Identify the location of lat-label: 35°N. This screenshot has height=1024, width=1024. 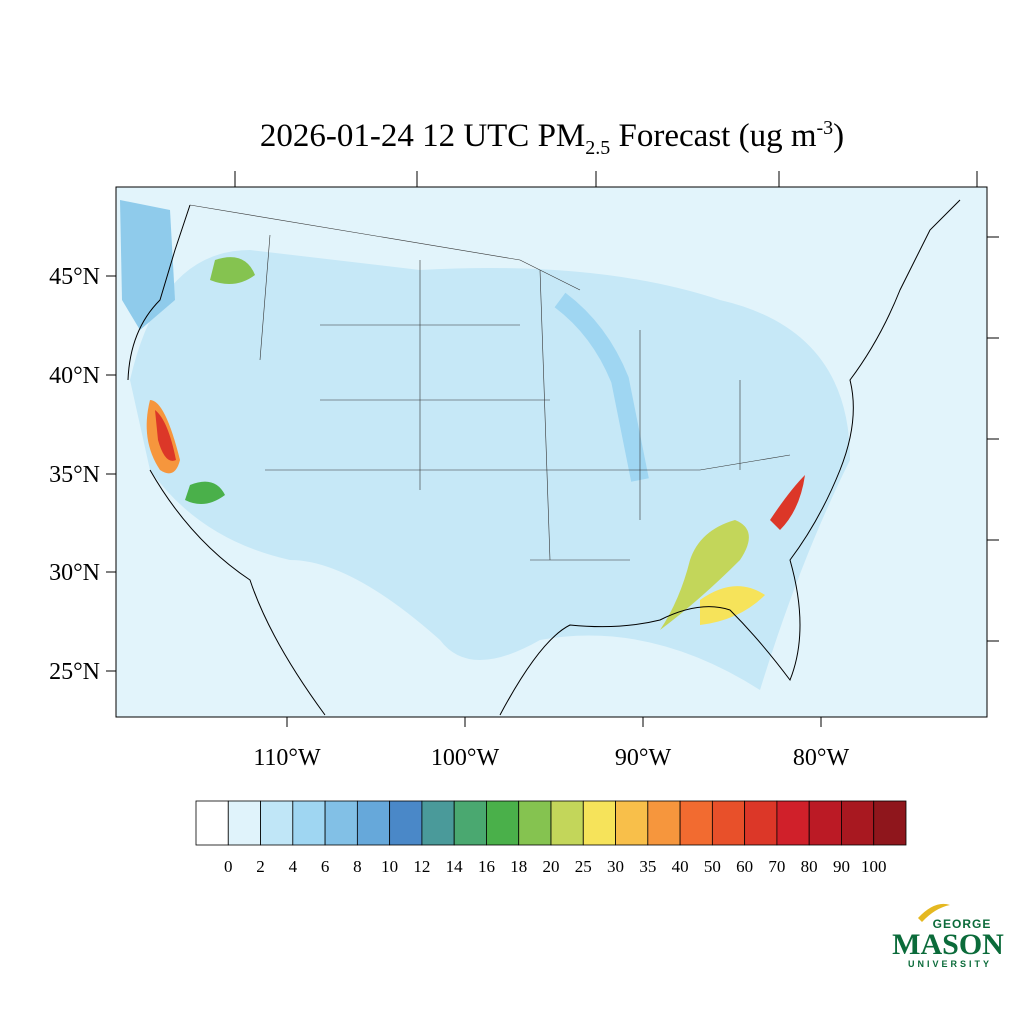
(74, 475).